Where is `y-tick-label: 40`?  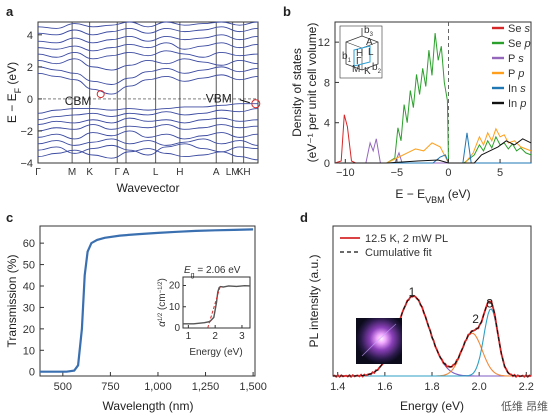
y-tick-label: 40 is located at coordinates (29, 287).